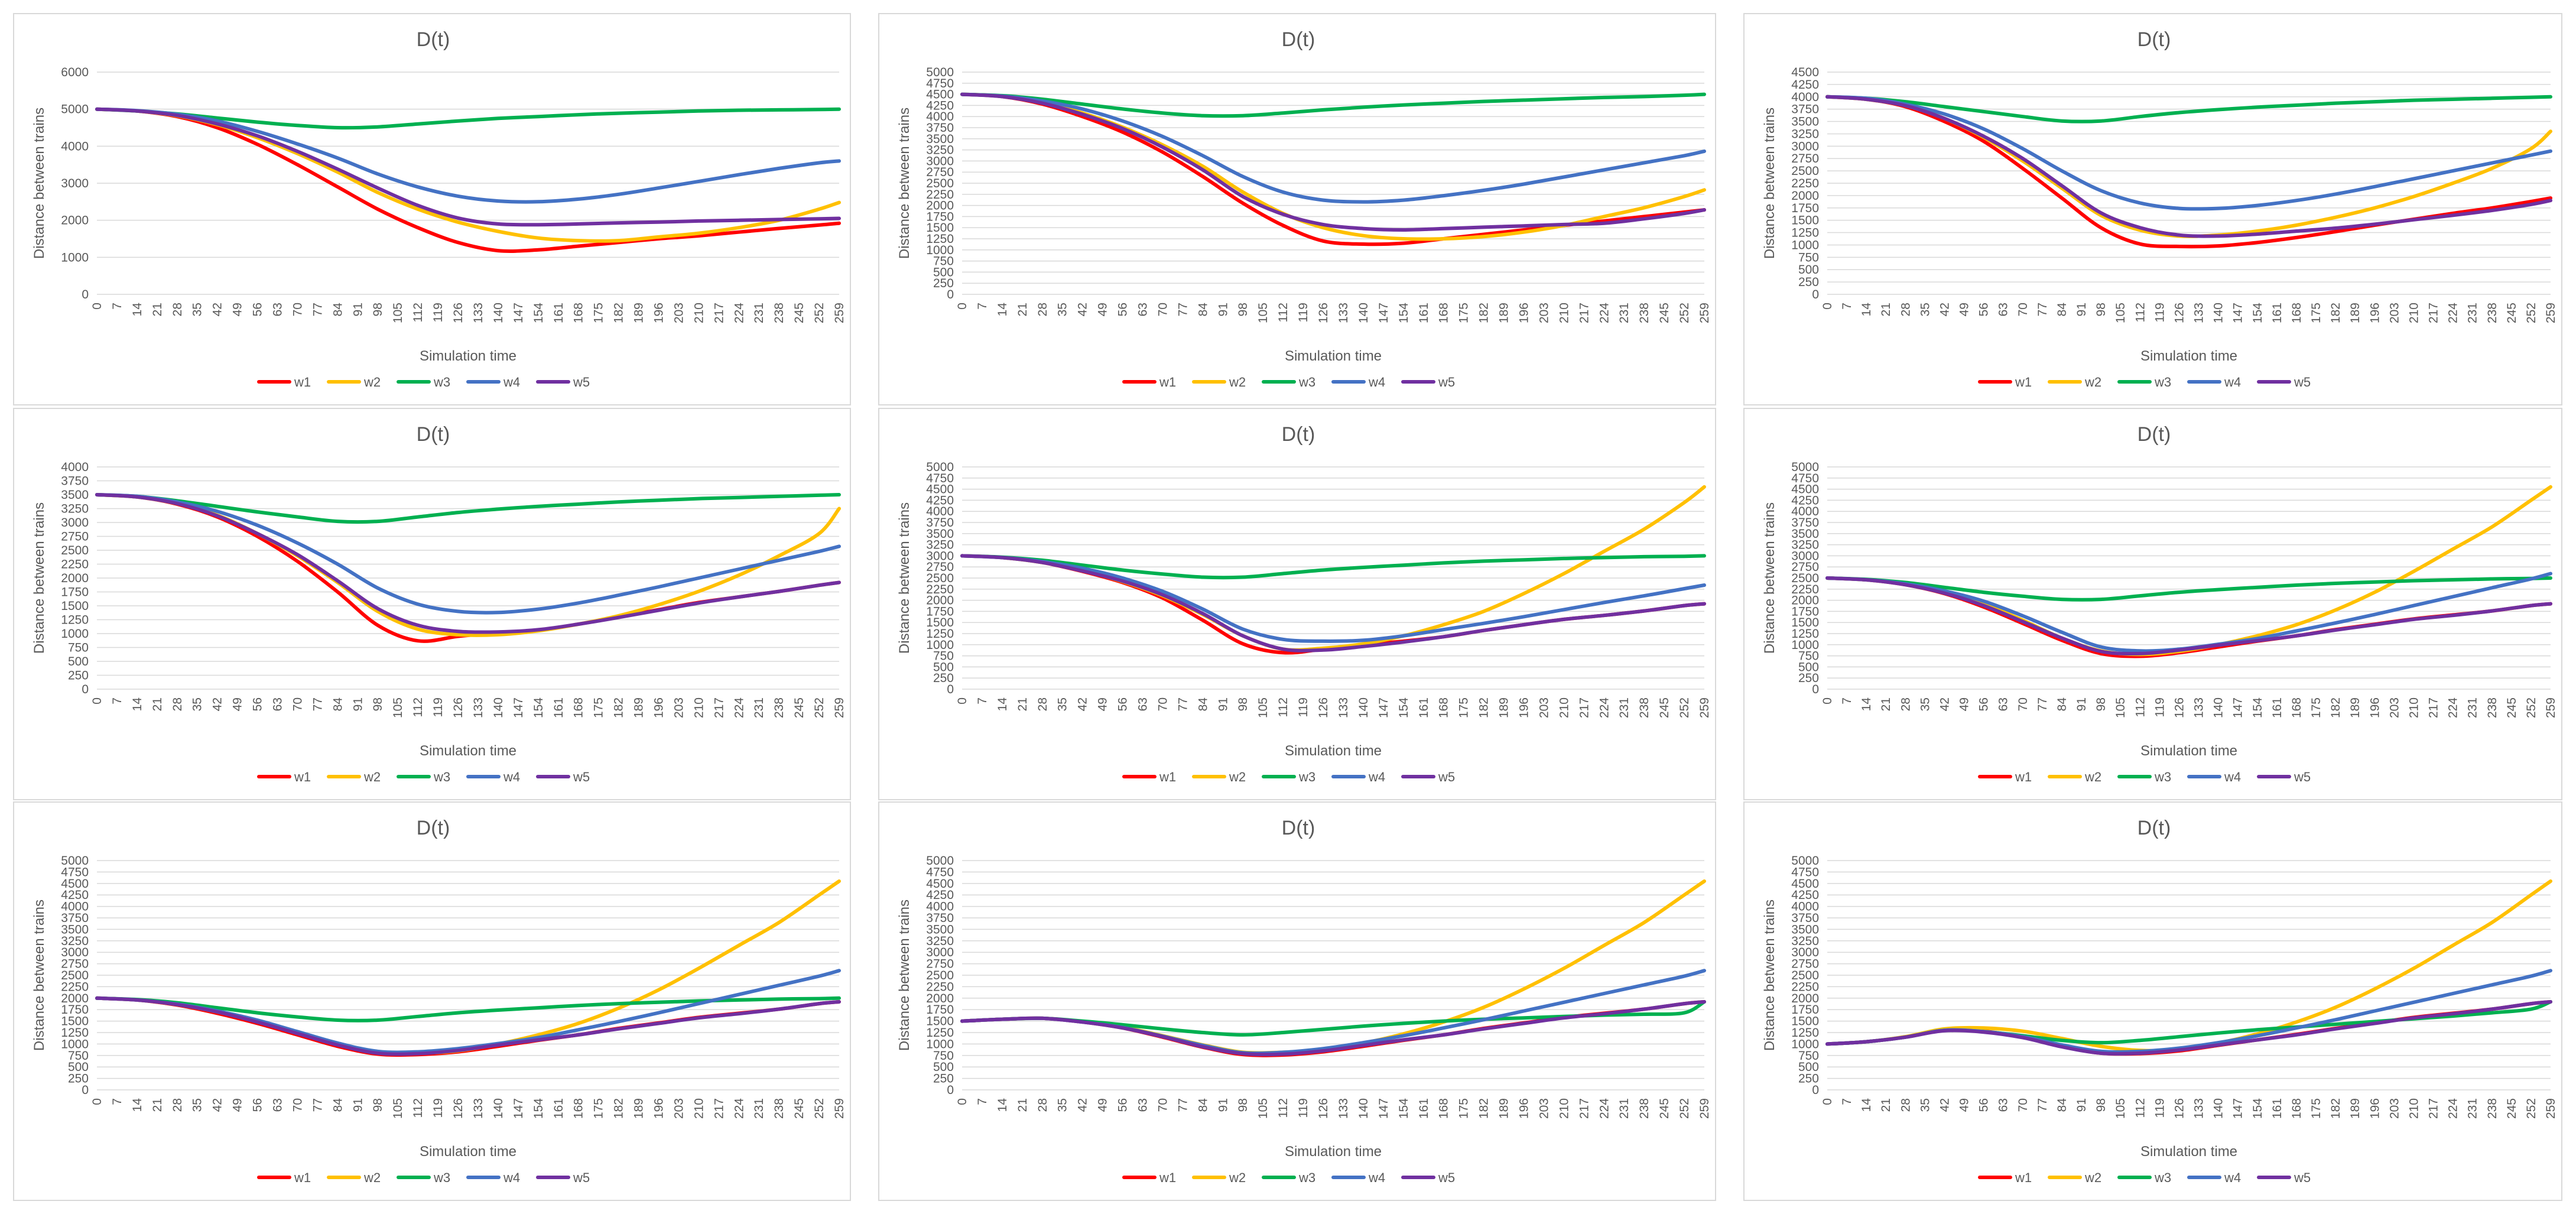 Image resolution: width=2576 pixels, height=1214 pixels. Describe the element at coordinates (468, 568) in the screenshot. I see `series-line-w1` at that location.